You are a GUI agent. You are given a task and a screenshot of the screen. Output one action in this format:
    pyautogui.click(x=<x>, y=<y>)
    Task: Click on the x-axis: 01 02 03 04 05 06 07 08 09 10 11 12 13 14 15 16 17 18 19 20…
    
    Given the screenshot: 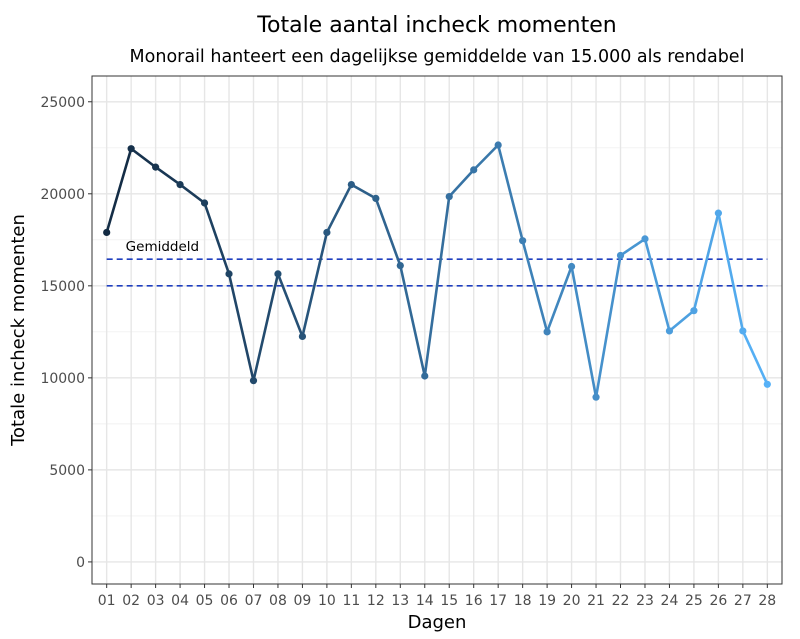 What is the action you would take?
    pyautogui.click(x=437, y=596)
    